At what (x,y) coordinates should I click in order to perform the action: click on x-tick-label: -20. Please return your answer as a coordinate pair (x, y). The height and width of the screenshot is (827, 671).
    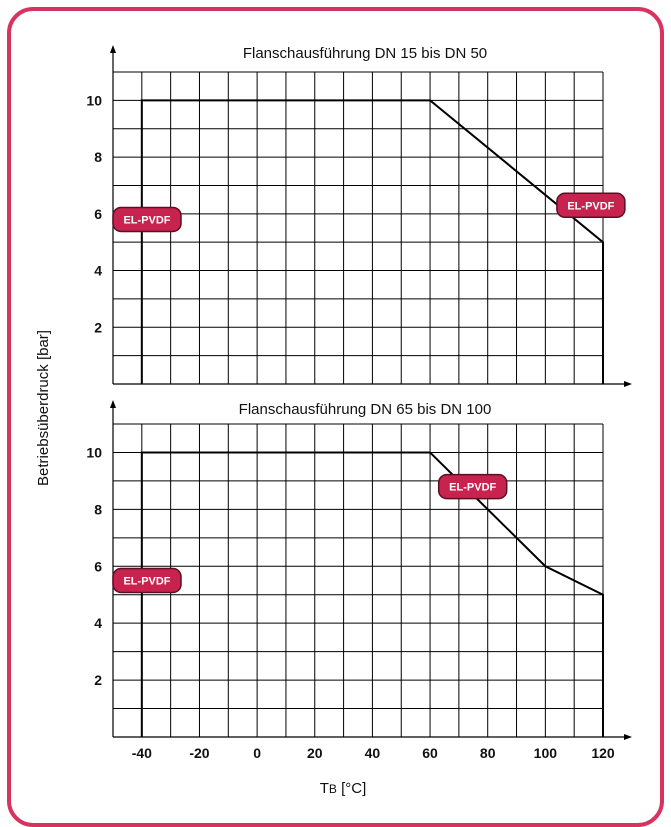
    Looking at the image, I should click on (199, 753).